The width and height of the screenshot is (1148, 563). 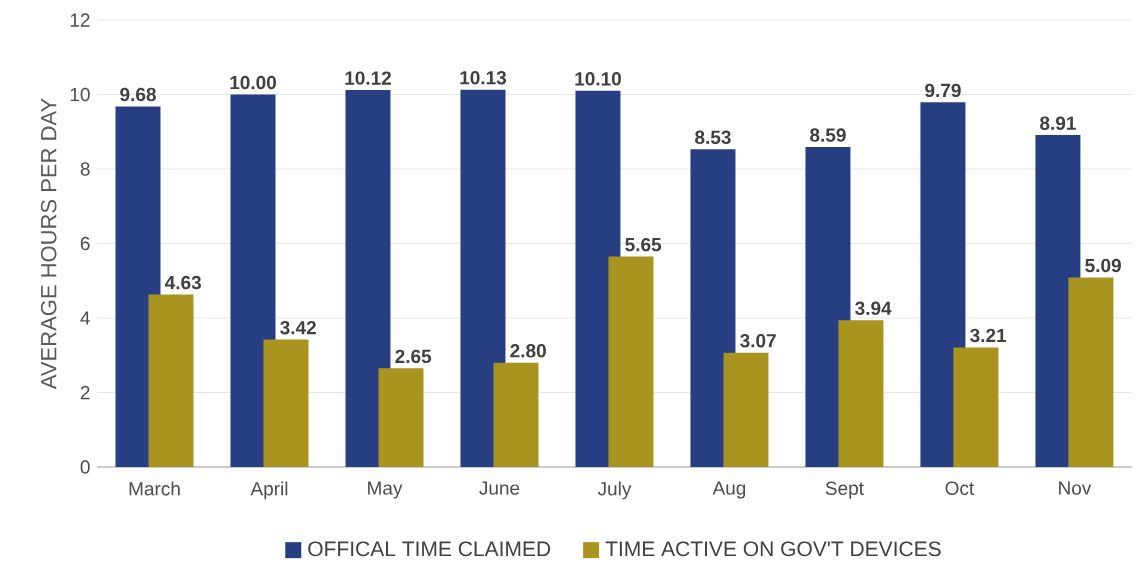 What do you see at coordinates (1075, 488) in the screenshot?
I see `x-tick-label: Nov` at bounding box center [1075, 488].